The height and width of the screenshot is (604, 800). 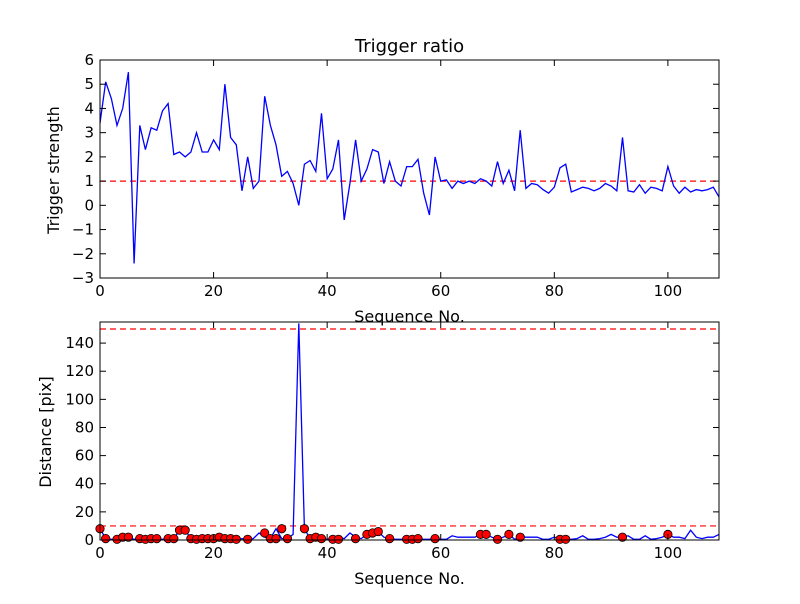 I want to click on y-tick-label: −2, so click(x=83, y=254).